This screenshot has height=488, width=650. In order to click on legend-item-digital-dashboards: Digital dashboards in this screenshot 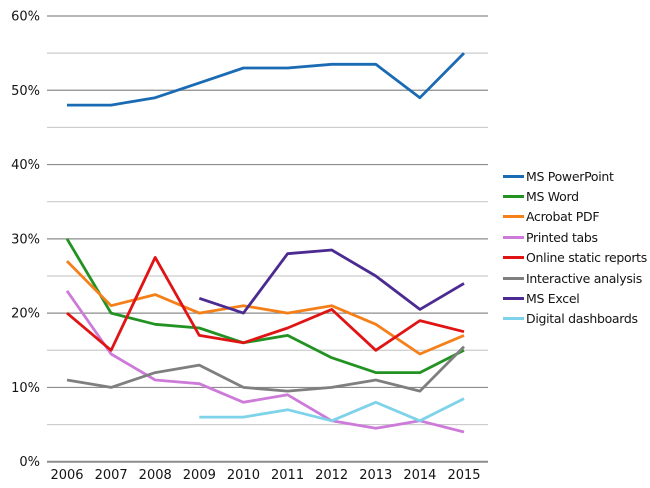, I will do `click(575, 319)`.